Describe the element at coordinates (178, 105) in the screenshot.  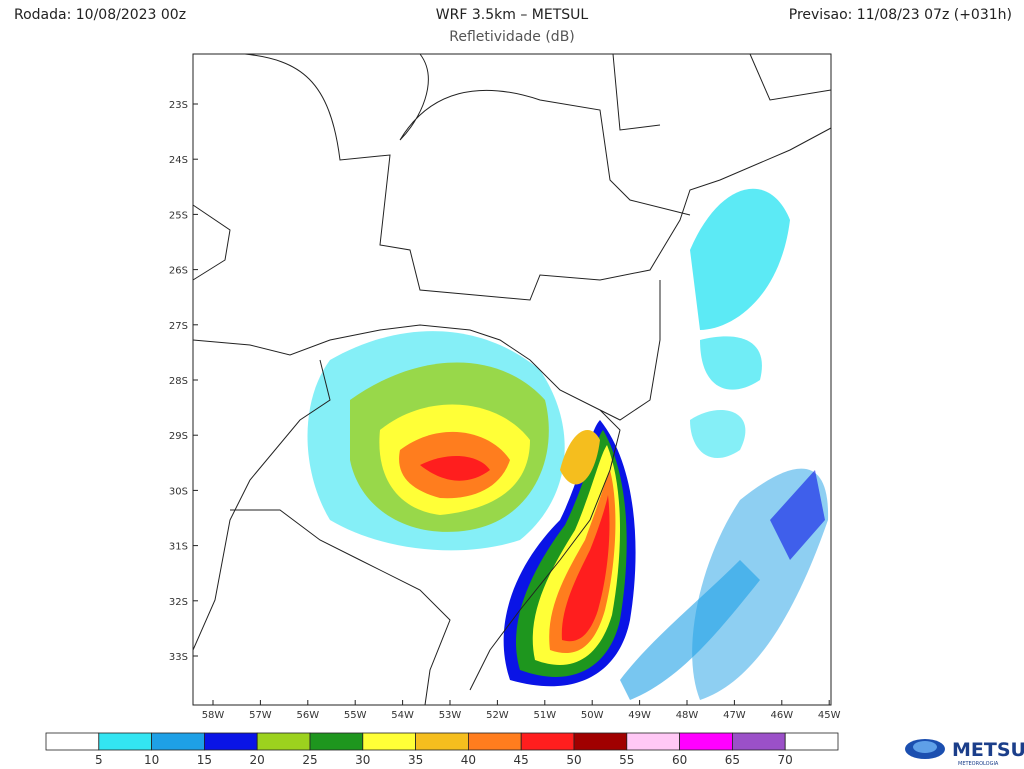
I see `lat-label: 23S` at that location.